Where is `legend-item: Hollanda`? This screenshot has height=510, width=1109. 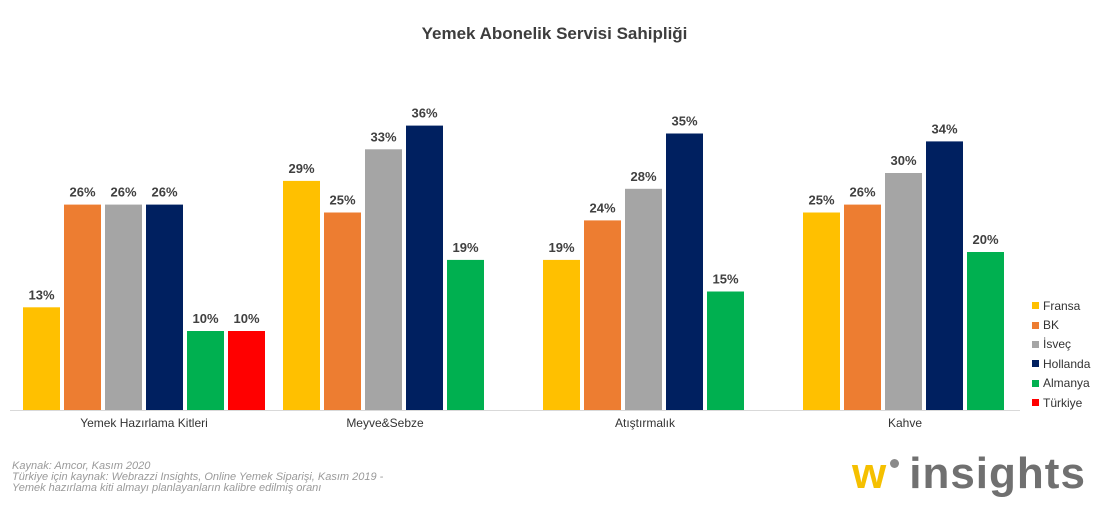
legend-item: Hollanda is located at coordinates (1061, 363).